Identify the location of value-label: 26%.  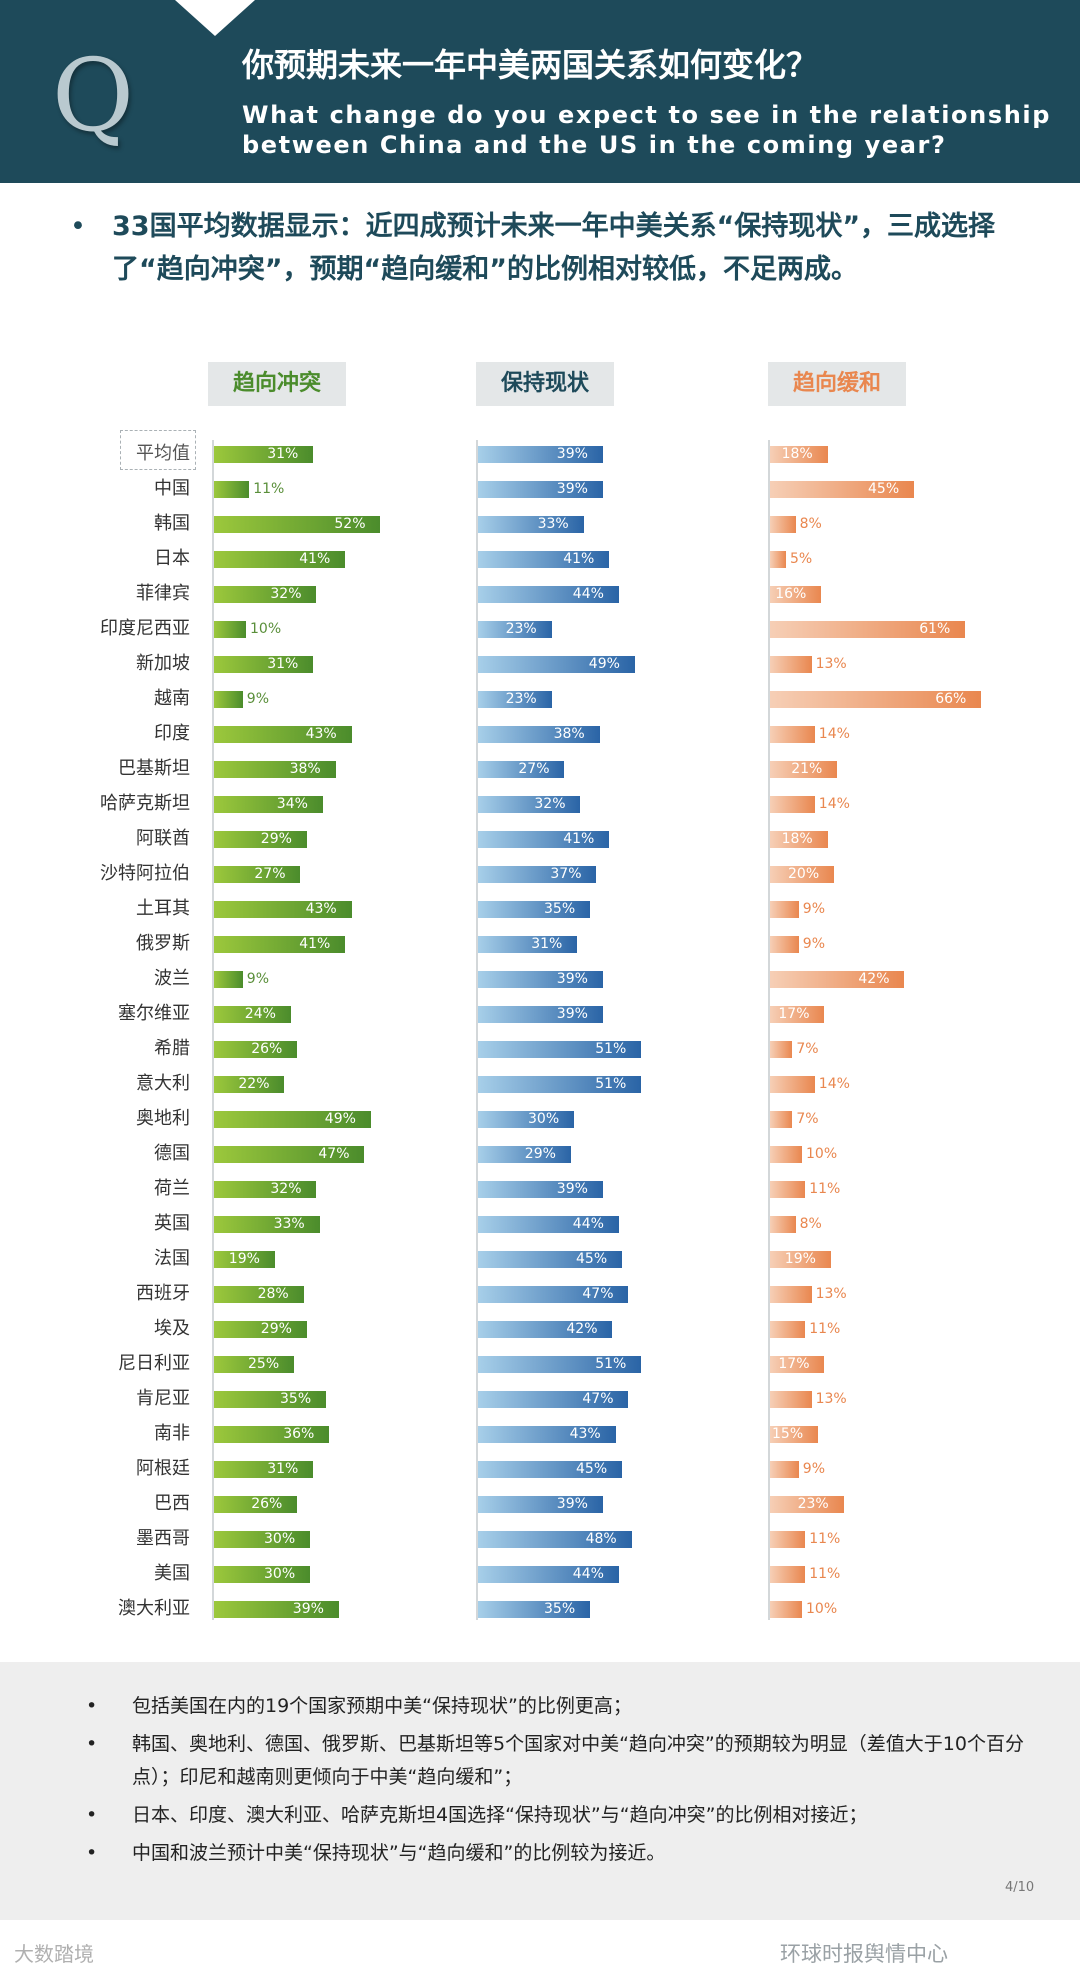
(267, 1504).